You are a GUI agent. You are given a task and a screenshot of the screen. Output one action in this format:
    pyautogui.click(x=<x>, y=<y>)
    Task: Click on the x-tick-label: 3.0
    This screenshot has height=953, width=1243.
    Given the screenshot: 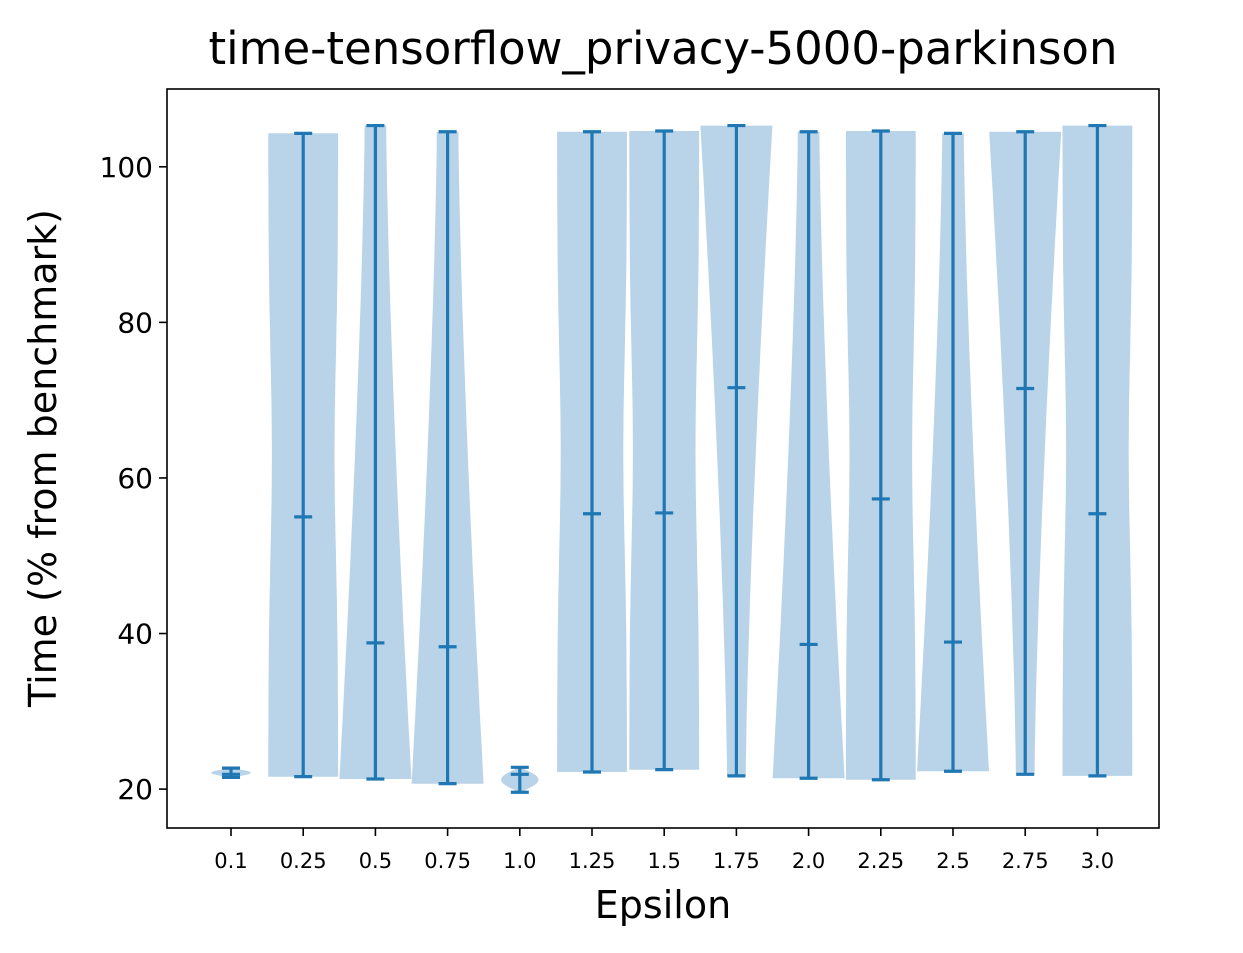 What is the action you would take?
    pyautogui.click(x=1097, y=861)
    